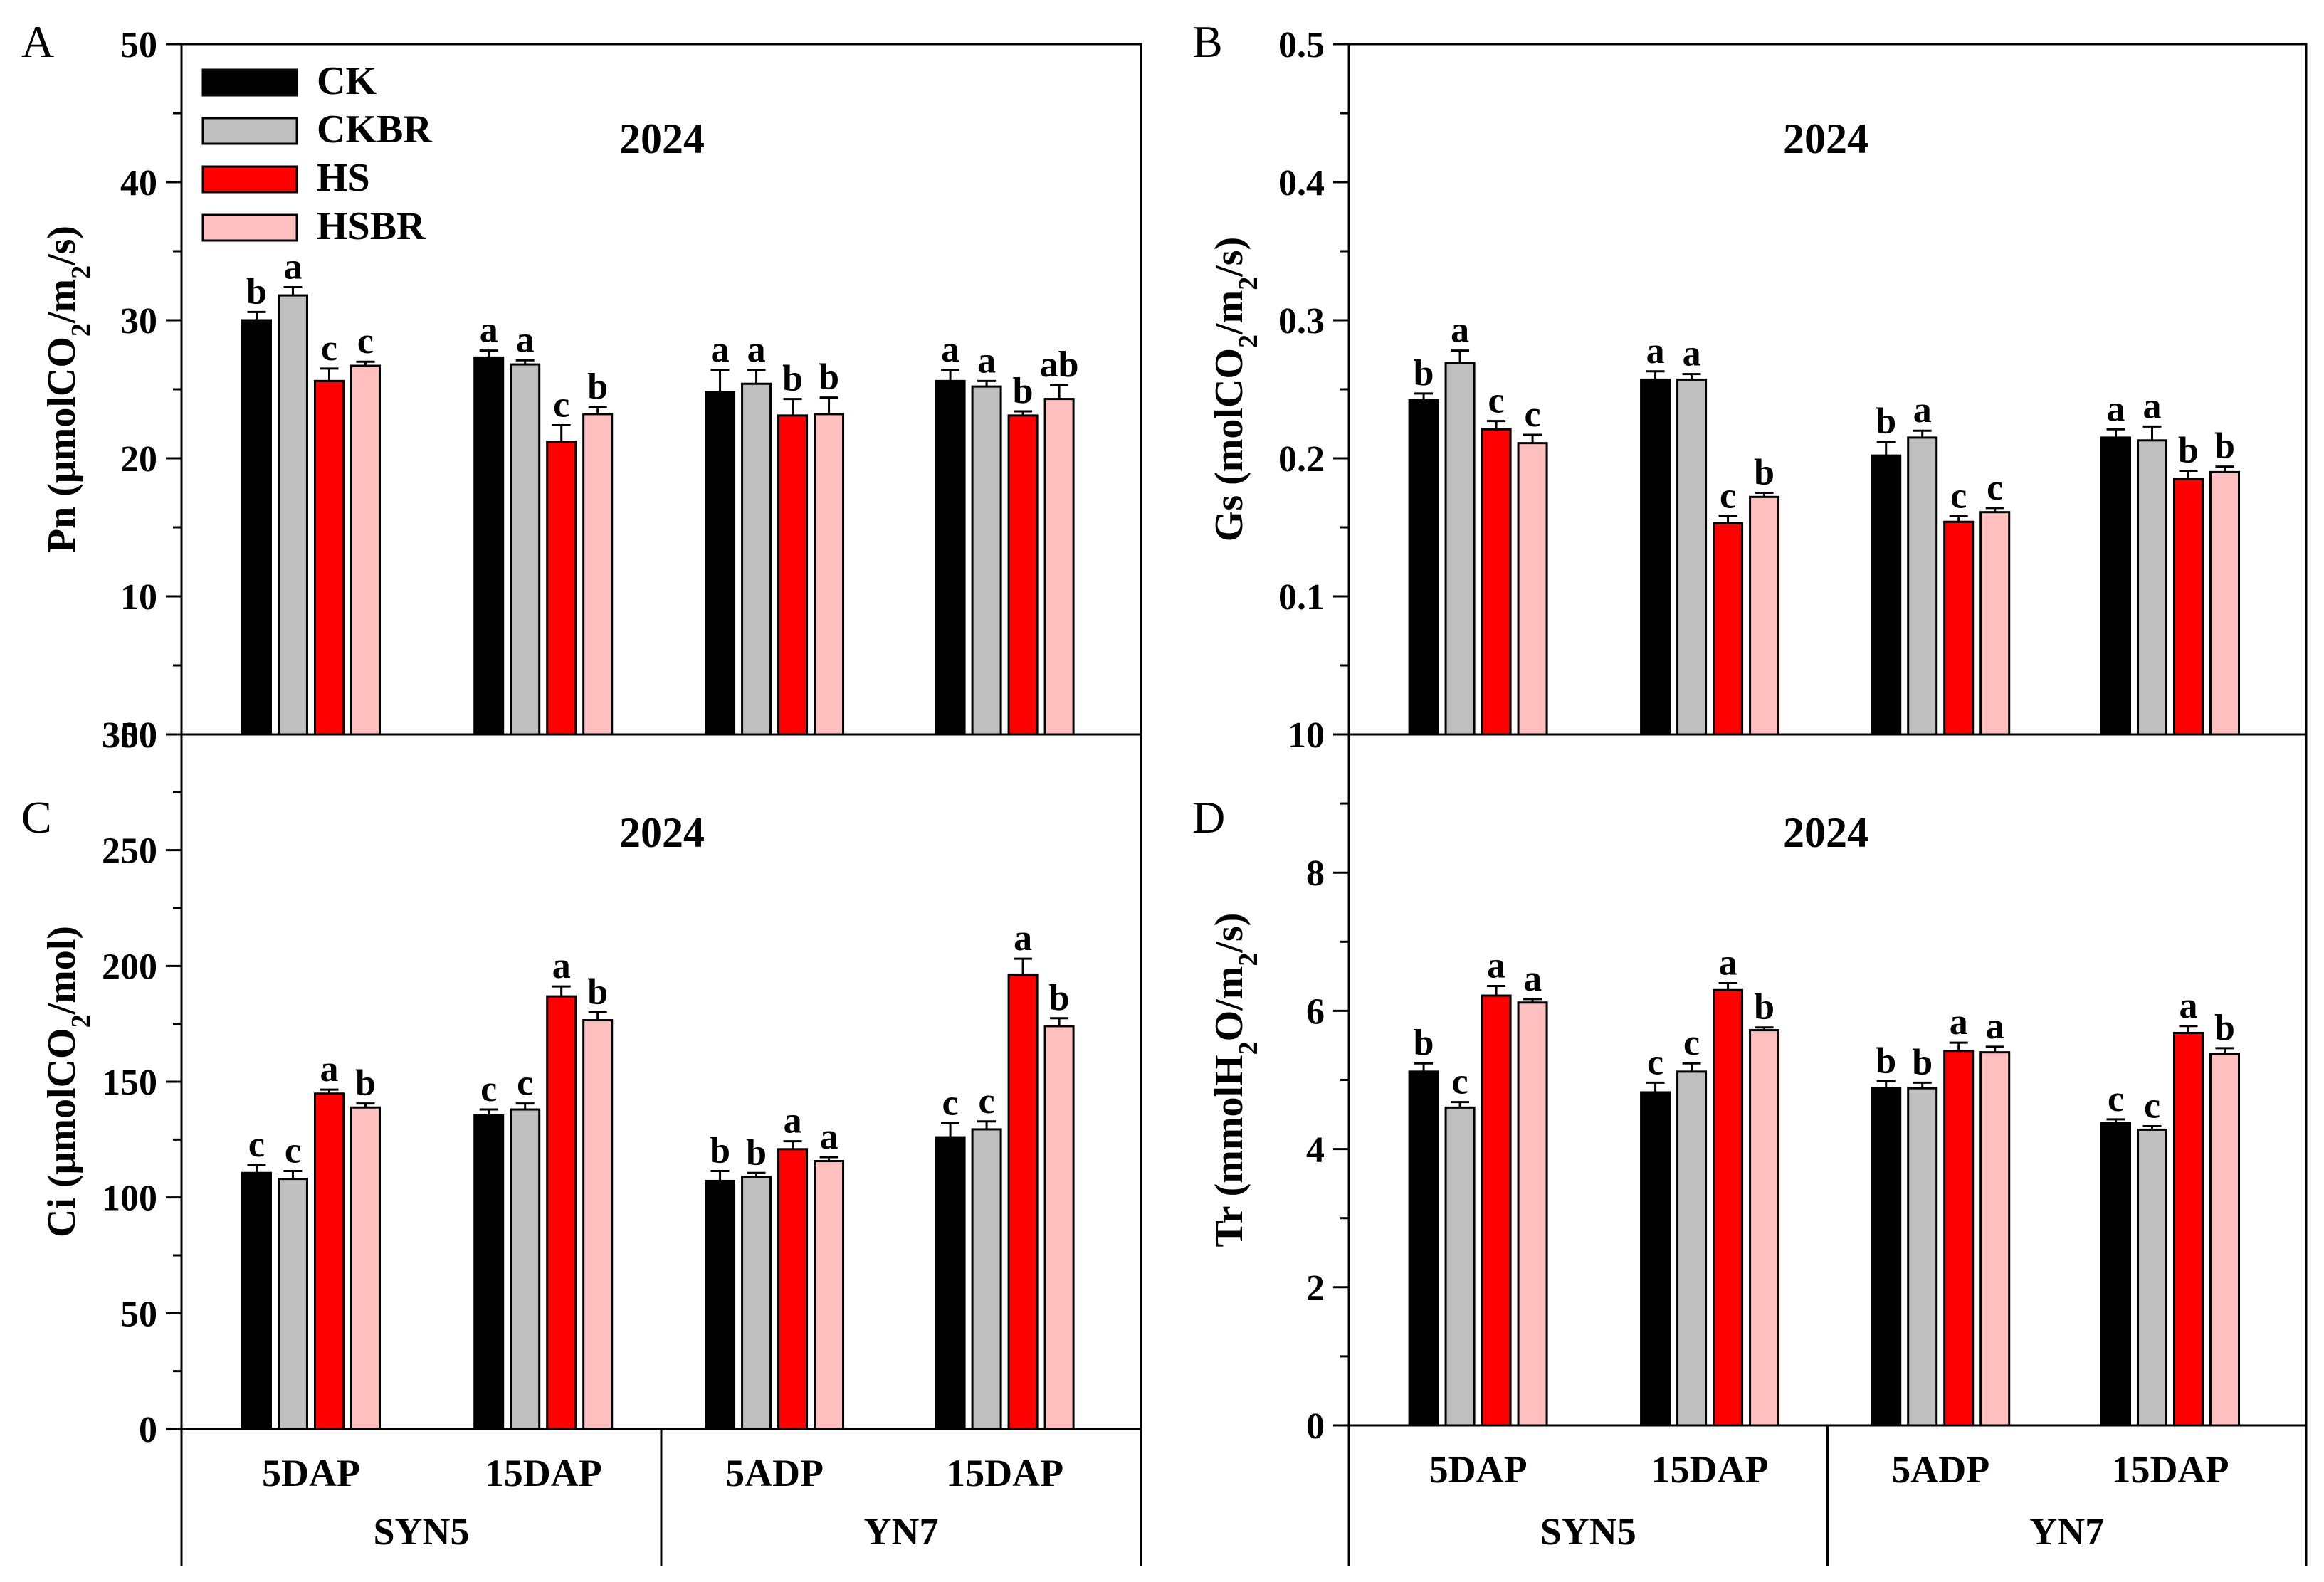  What do you see at coordinates (138, 597) in the screenshot?
I see `y-tick-label: 10` at bounding box center [138, 597].